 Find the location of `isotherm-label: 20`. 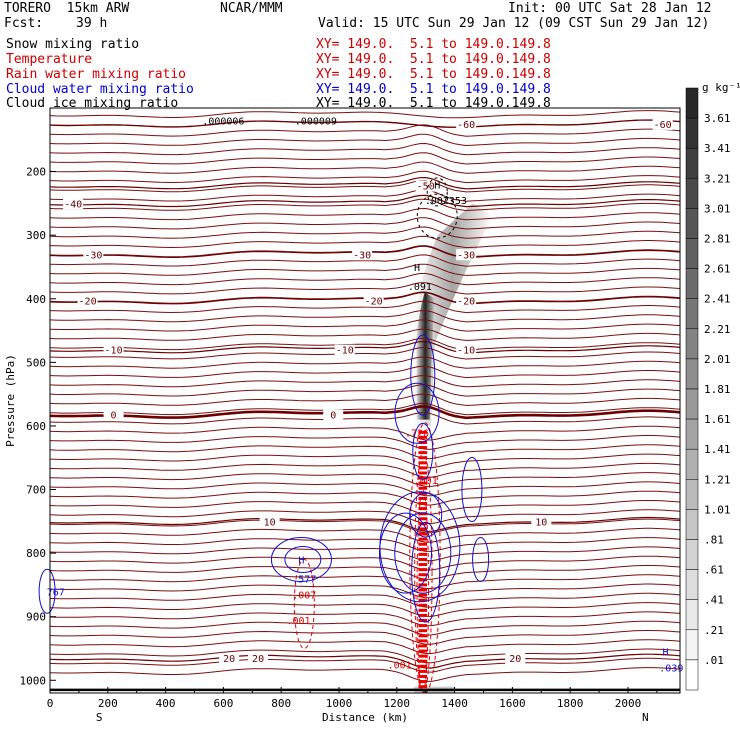

isotherm-label: 20 is located at coordinates (515, 659).